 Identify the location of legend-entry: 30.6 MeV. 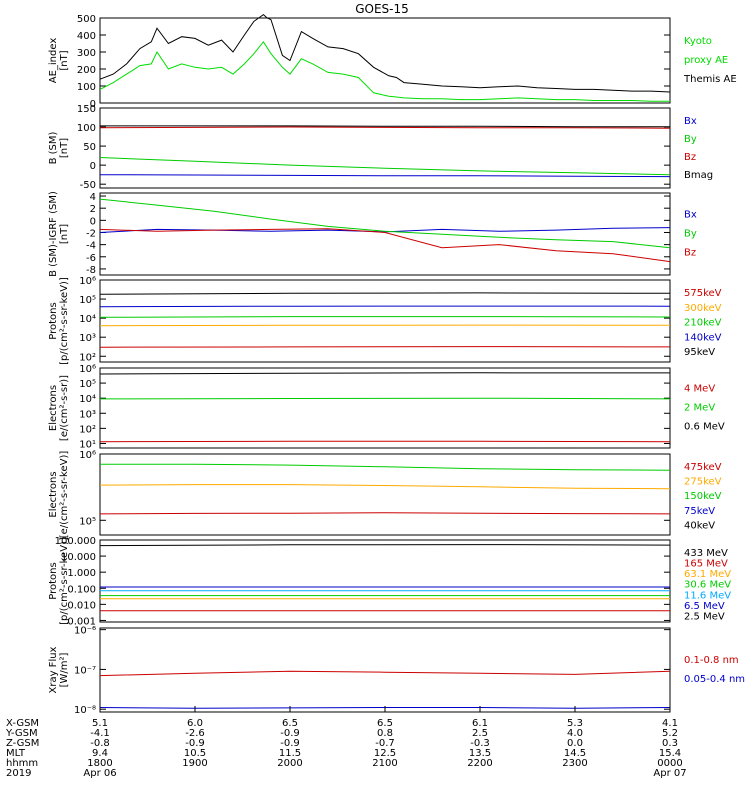
(707, 585).